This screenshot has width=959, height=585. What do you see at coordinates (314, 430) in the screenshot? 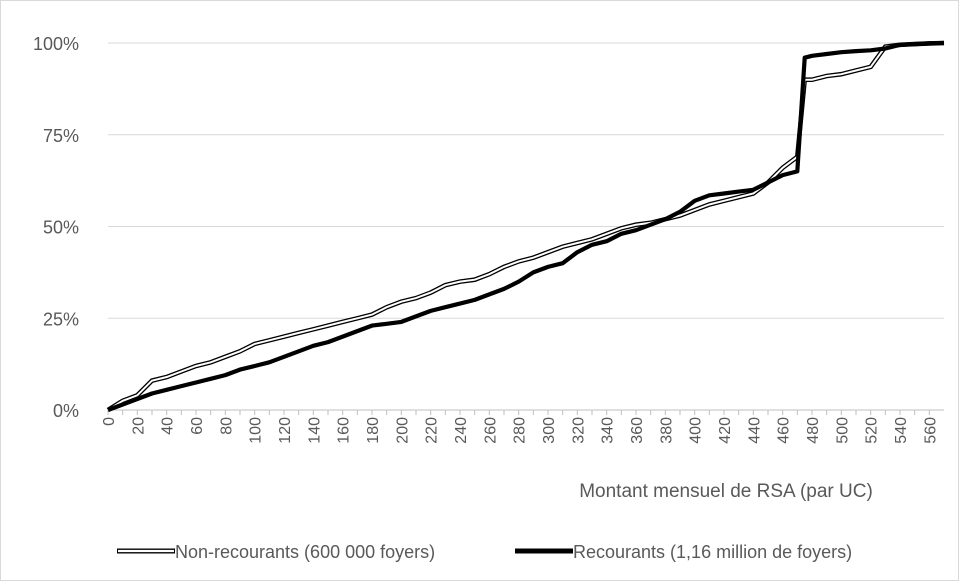
I see `x-tick-label: 140` at bounding box center [314, 430].